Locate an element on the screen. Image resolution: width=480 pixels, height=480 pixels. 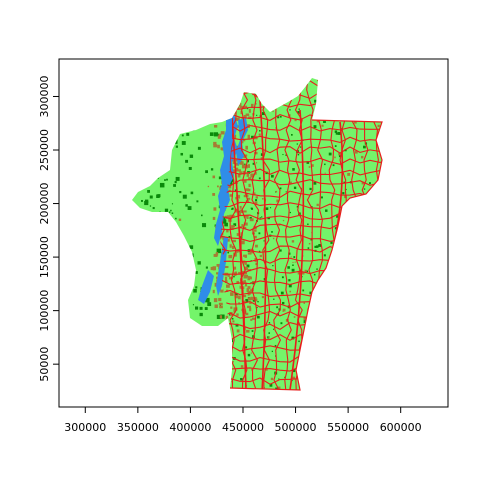
y-tick-label: 200000 is located at coordinates (44, 204).